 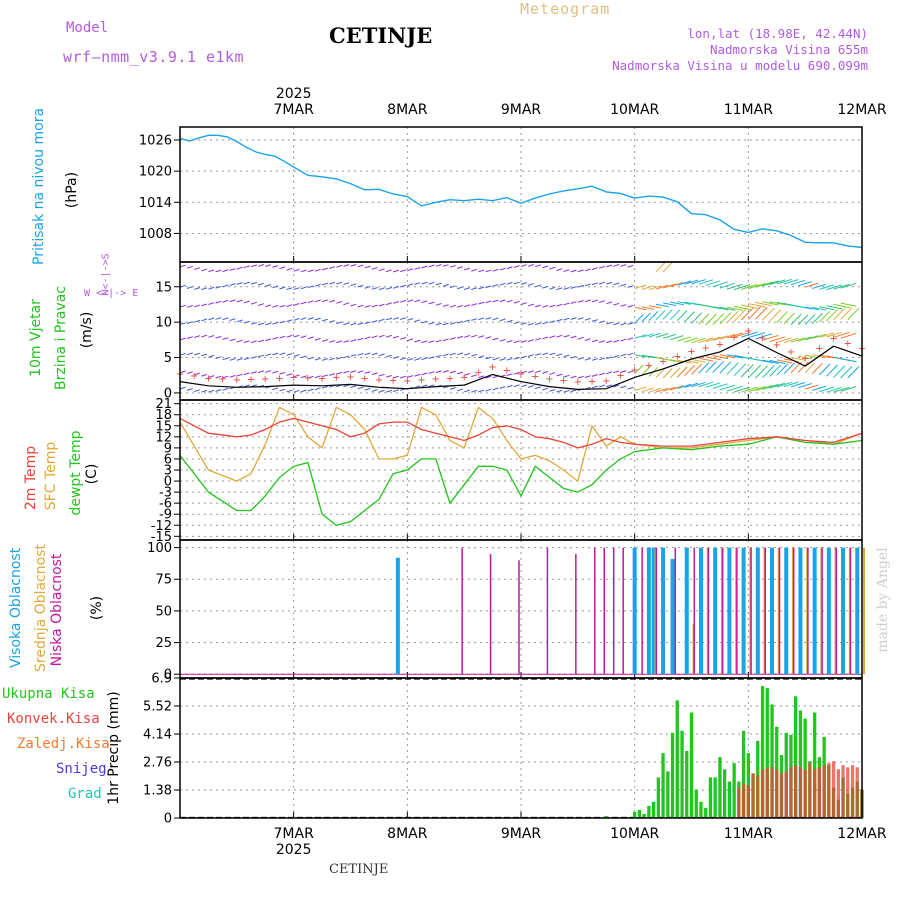 What do you see at coordinates (168, 448) in the screenshot?
I see `y-tick-label: 9` at bounding box center [168, 448].